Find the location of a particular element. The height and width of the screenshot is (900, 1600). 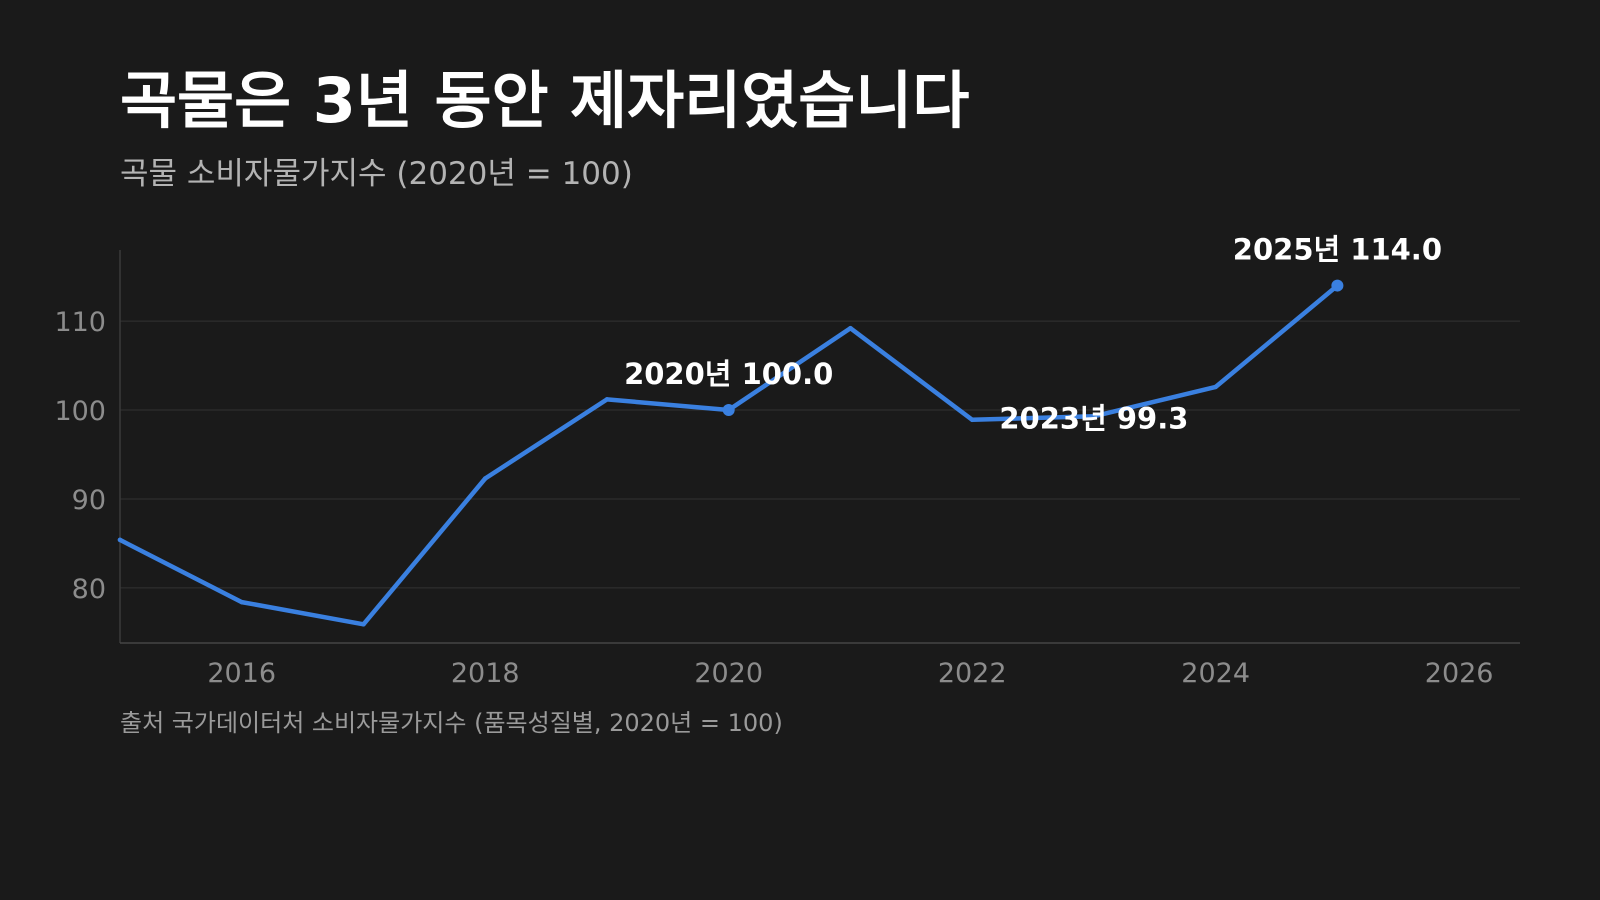

x-tick-label: 2016 is located at coordinates (241, 673).